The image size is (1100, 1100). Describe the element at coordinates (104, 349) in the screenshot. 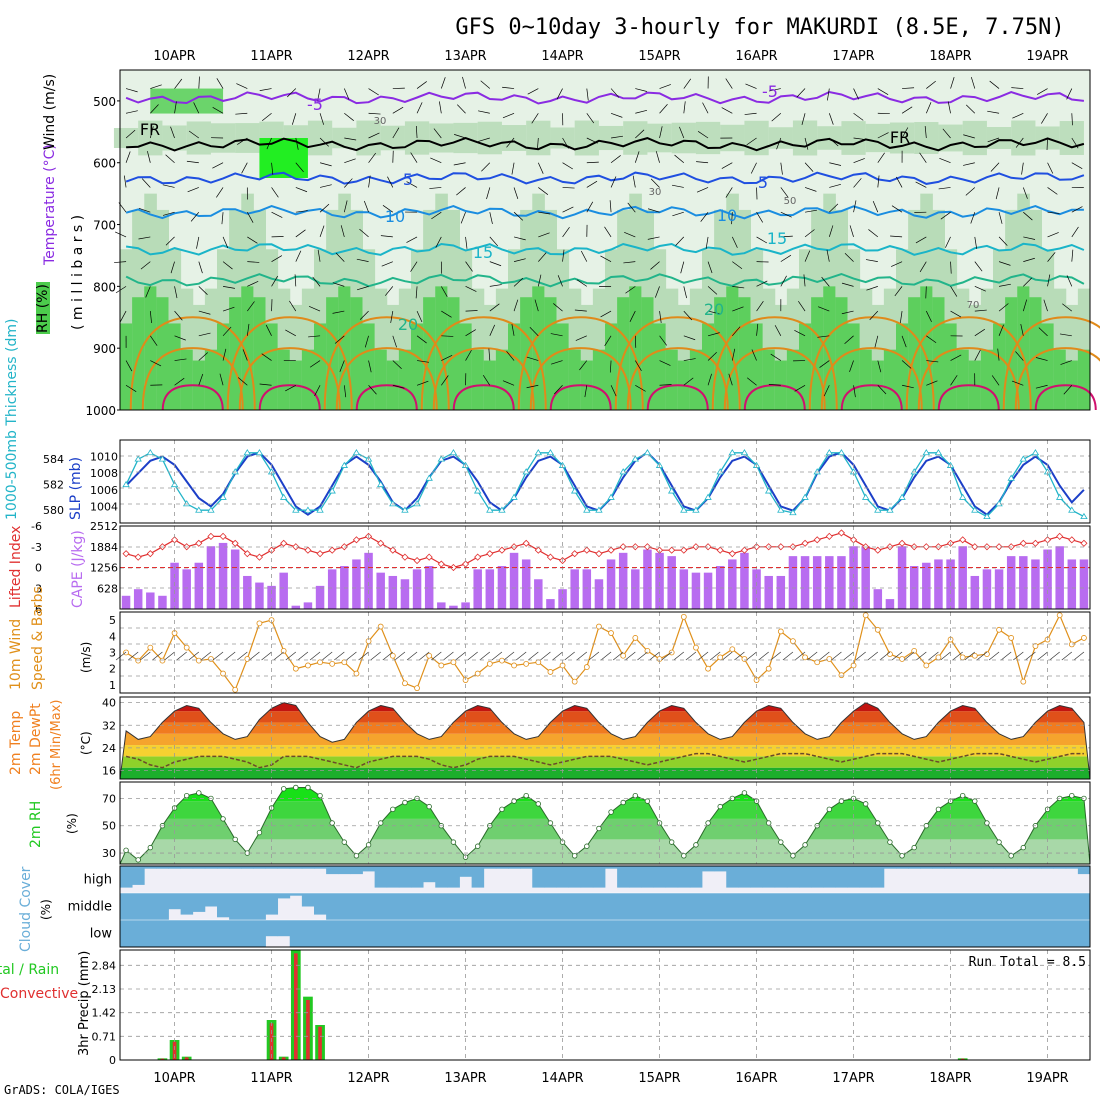

I see `pressure-tick: 900` at that location.